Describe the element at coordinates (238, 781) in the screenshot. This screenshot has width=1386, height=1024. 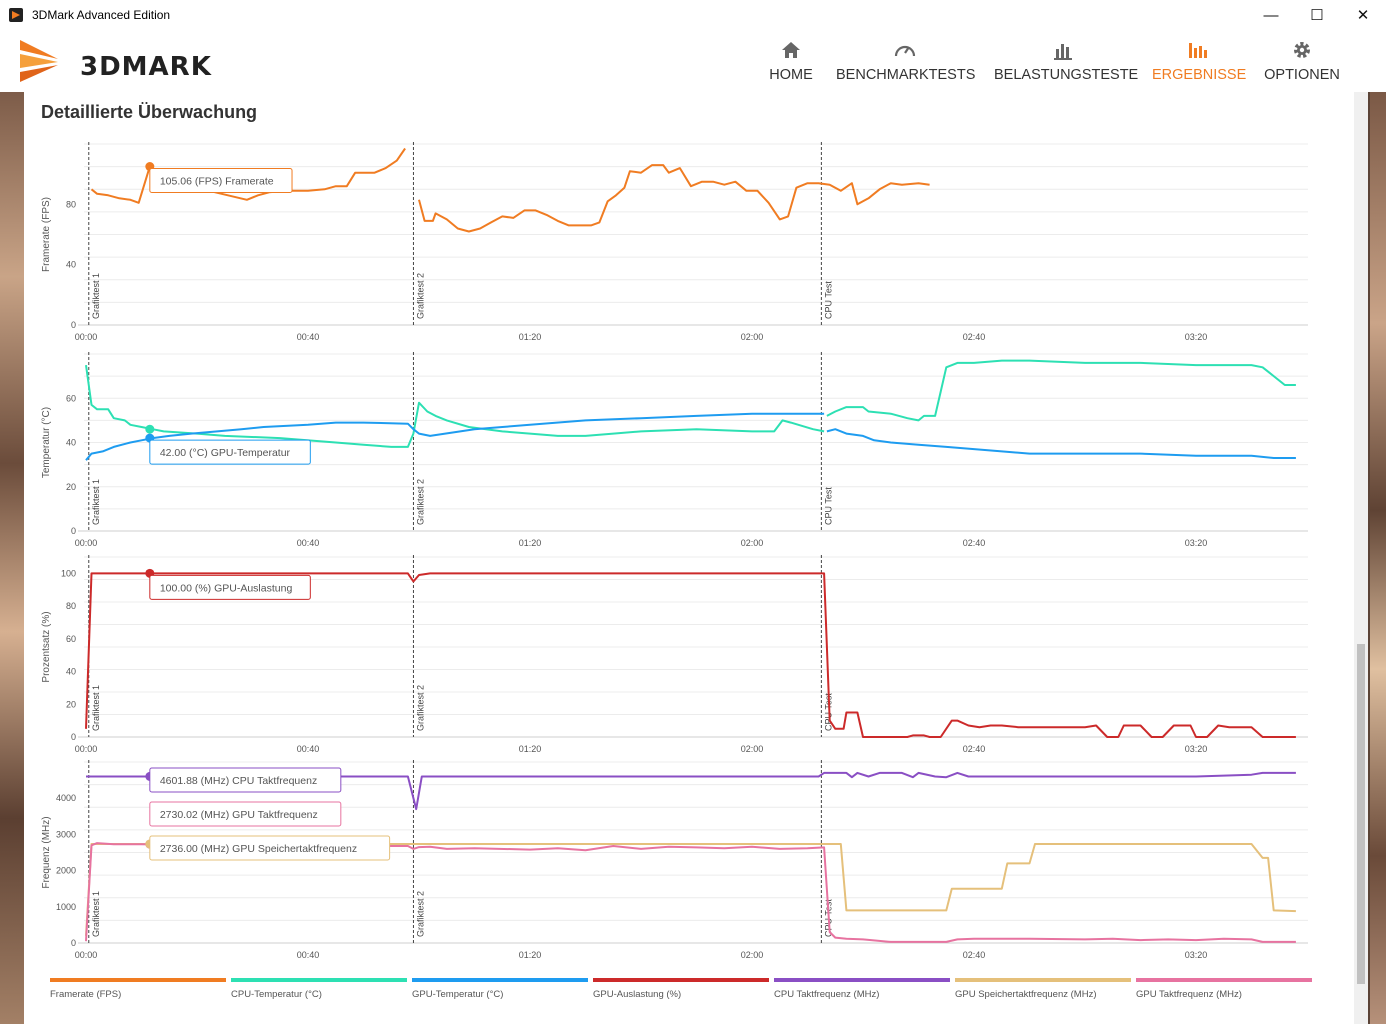
I see `tooltip-text: 4601.88 (MHz) CPU Taktfrequenz` at that location.